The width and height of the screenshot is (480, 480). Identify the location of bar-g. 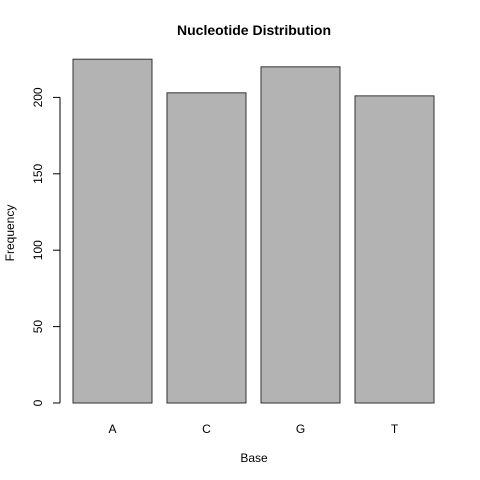
(300, 235).